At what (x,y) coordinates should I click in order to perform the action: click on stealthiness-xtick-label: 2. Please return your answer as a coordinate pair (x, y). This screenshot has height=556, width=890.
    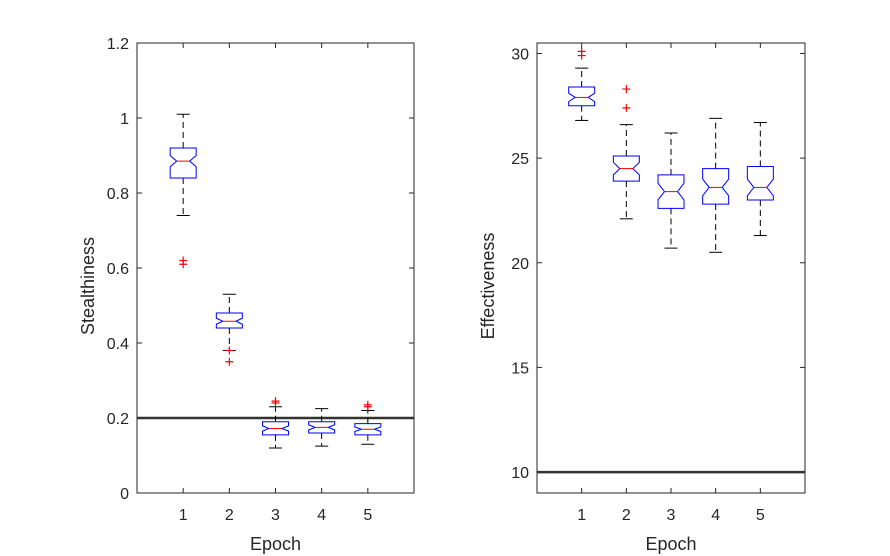
    Looking at the image, I should click on (229, 515).